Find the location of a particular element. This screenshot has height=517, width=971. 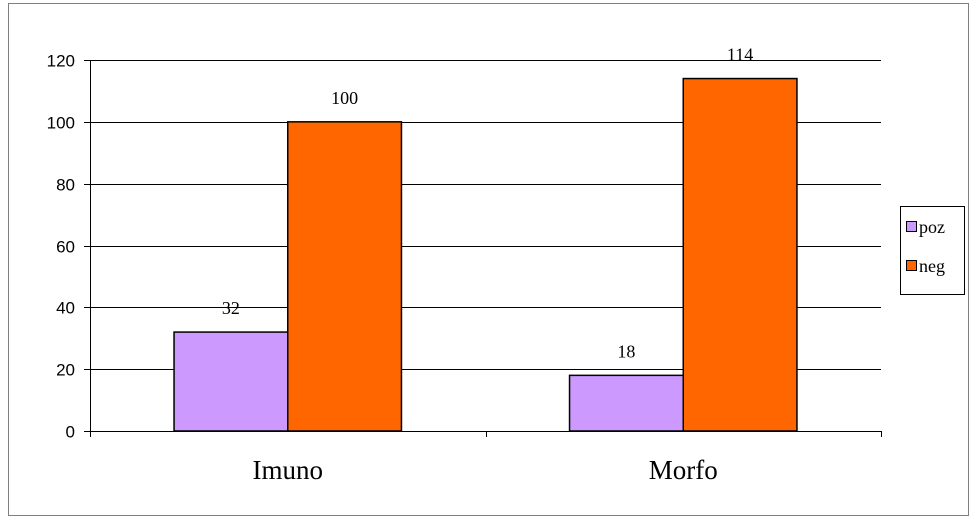

x-category-label: Imuno is located at coordinates (288, 470).